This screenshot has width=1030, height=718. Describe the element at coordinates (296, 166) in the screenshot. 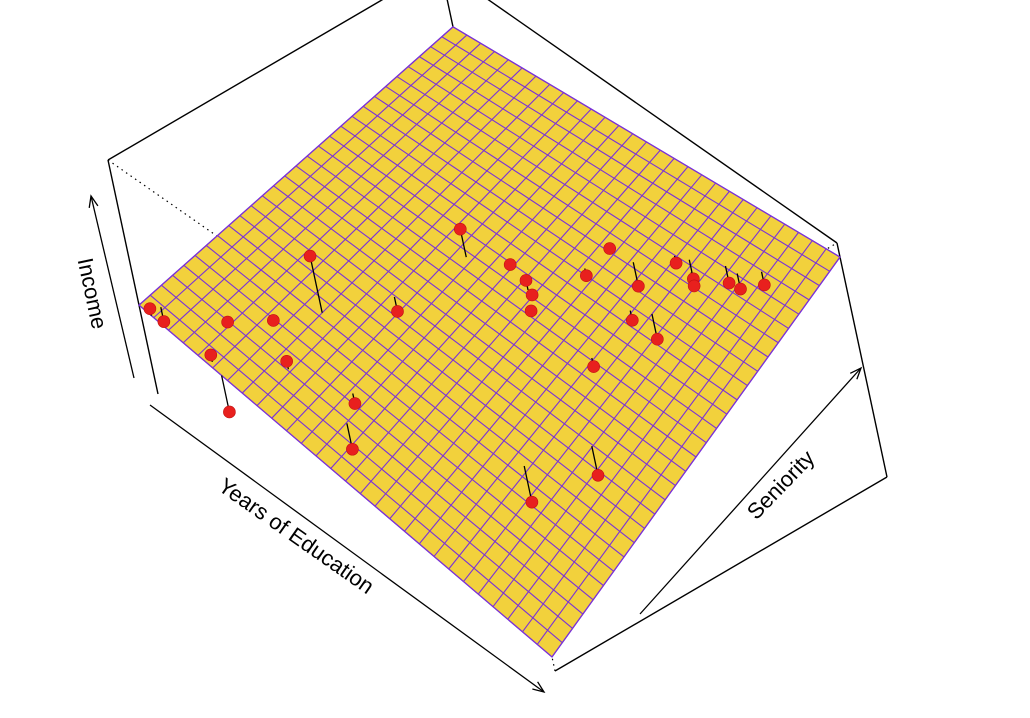

I see `surface-grid-line-x` at that location.